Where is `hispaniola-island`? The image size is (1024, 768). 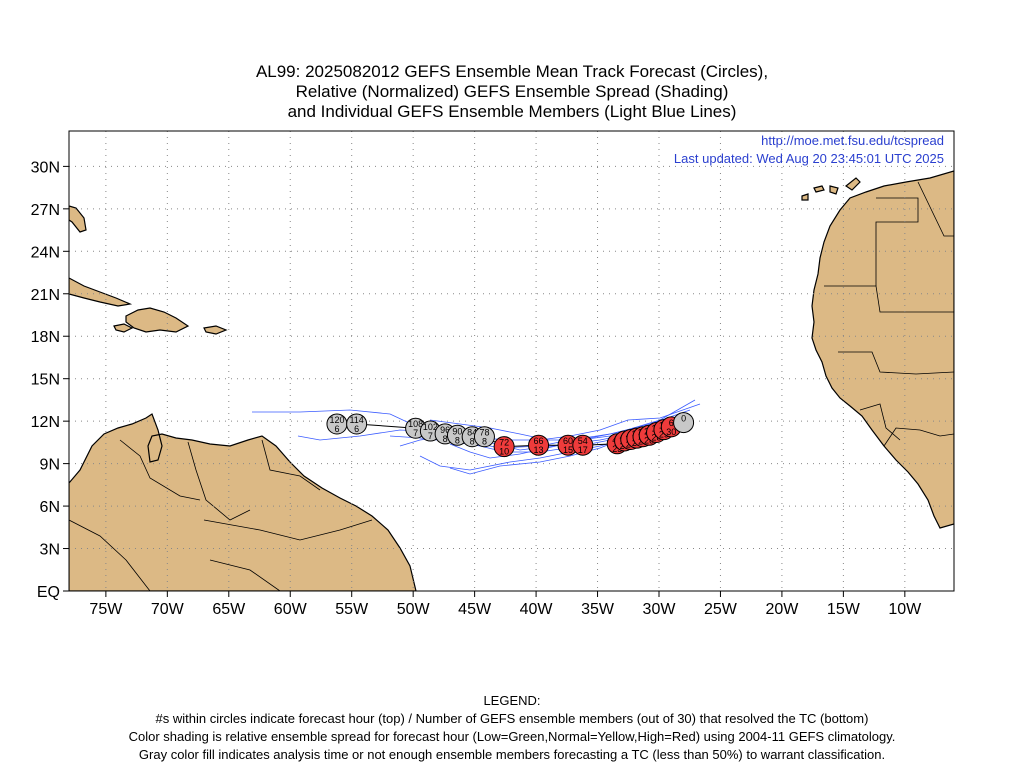 hispaniola-island is located at coordinates (157, 320).